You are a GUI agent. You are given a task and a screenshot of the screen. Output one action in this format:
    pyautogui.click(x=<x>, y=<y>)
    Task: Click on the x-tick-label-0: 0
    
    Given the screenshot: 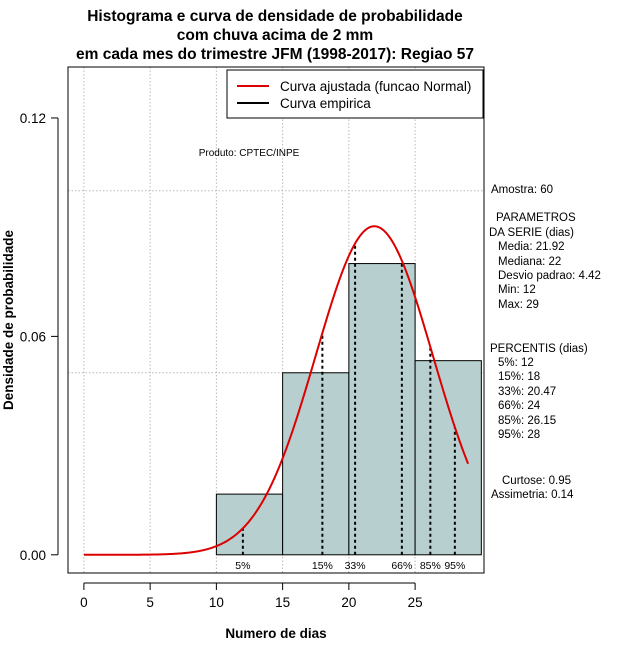 What is the action you would take?
    pyautogui.click(x=84, y=602)
    